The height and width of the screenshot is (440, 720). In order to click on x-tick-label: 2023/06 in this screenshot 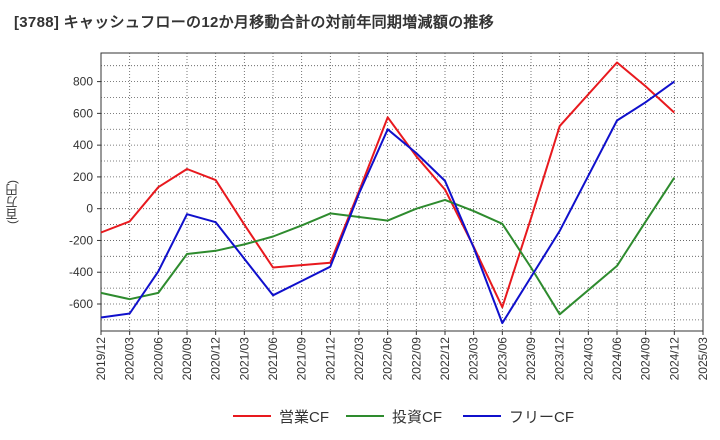, I will do `click(502, 359)`.